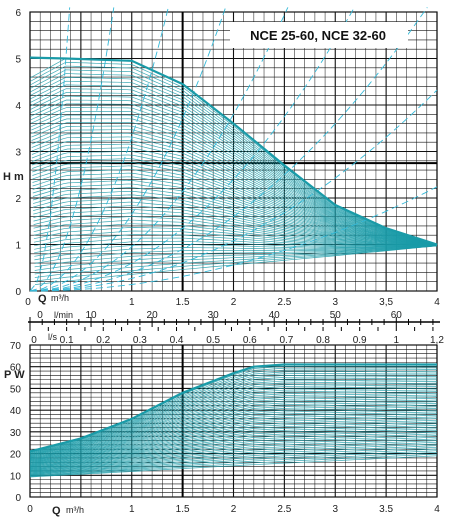 This screenshot has height=526, width=461. I want to click on lmin-tick-label: 20, so click(153, 315).